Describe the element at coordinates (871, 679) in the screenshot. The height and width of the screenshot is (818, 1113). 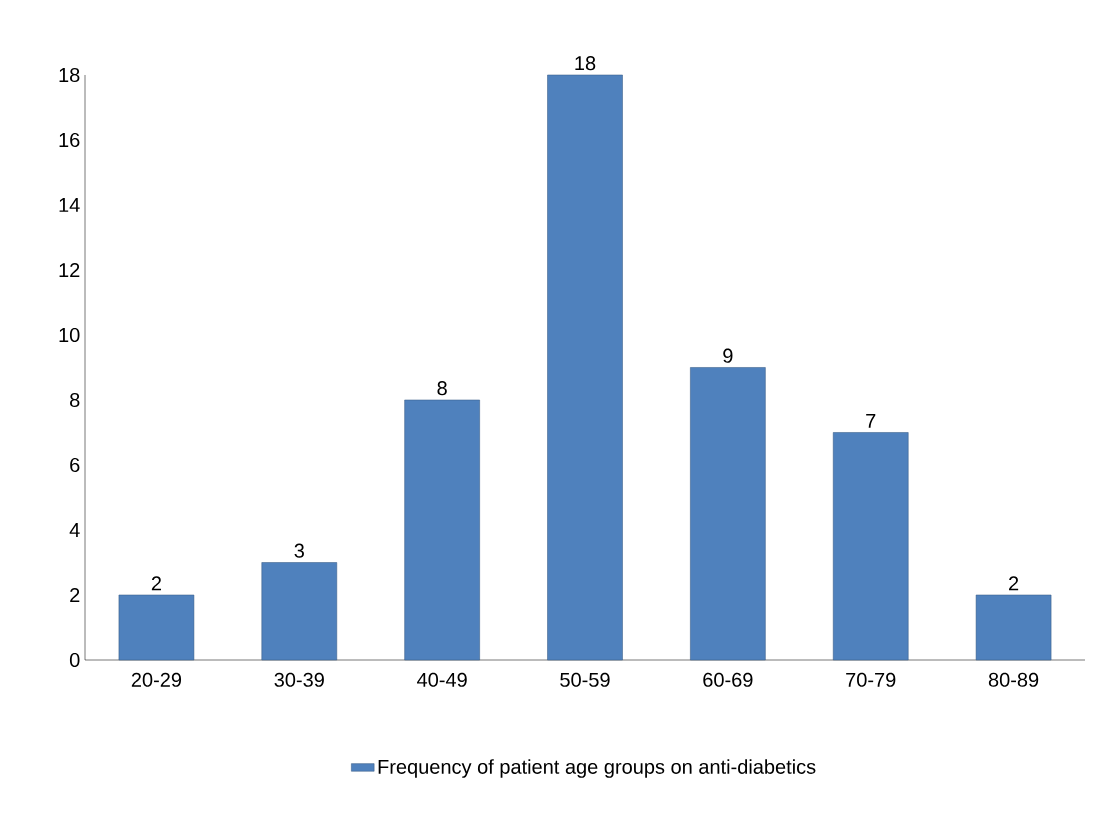
I see `x-tick-label: 70-79` at that location.